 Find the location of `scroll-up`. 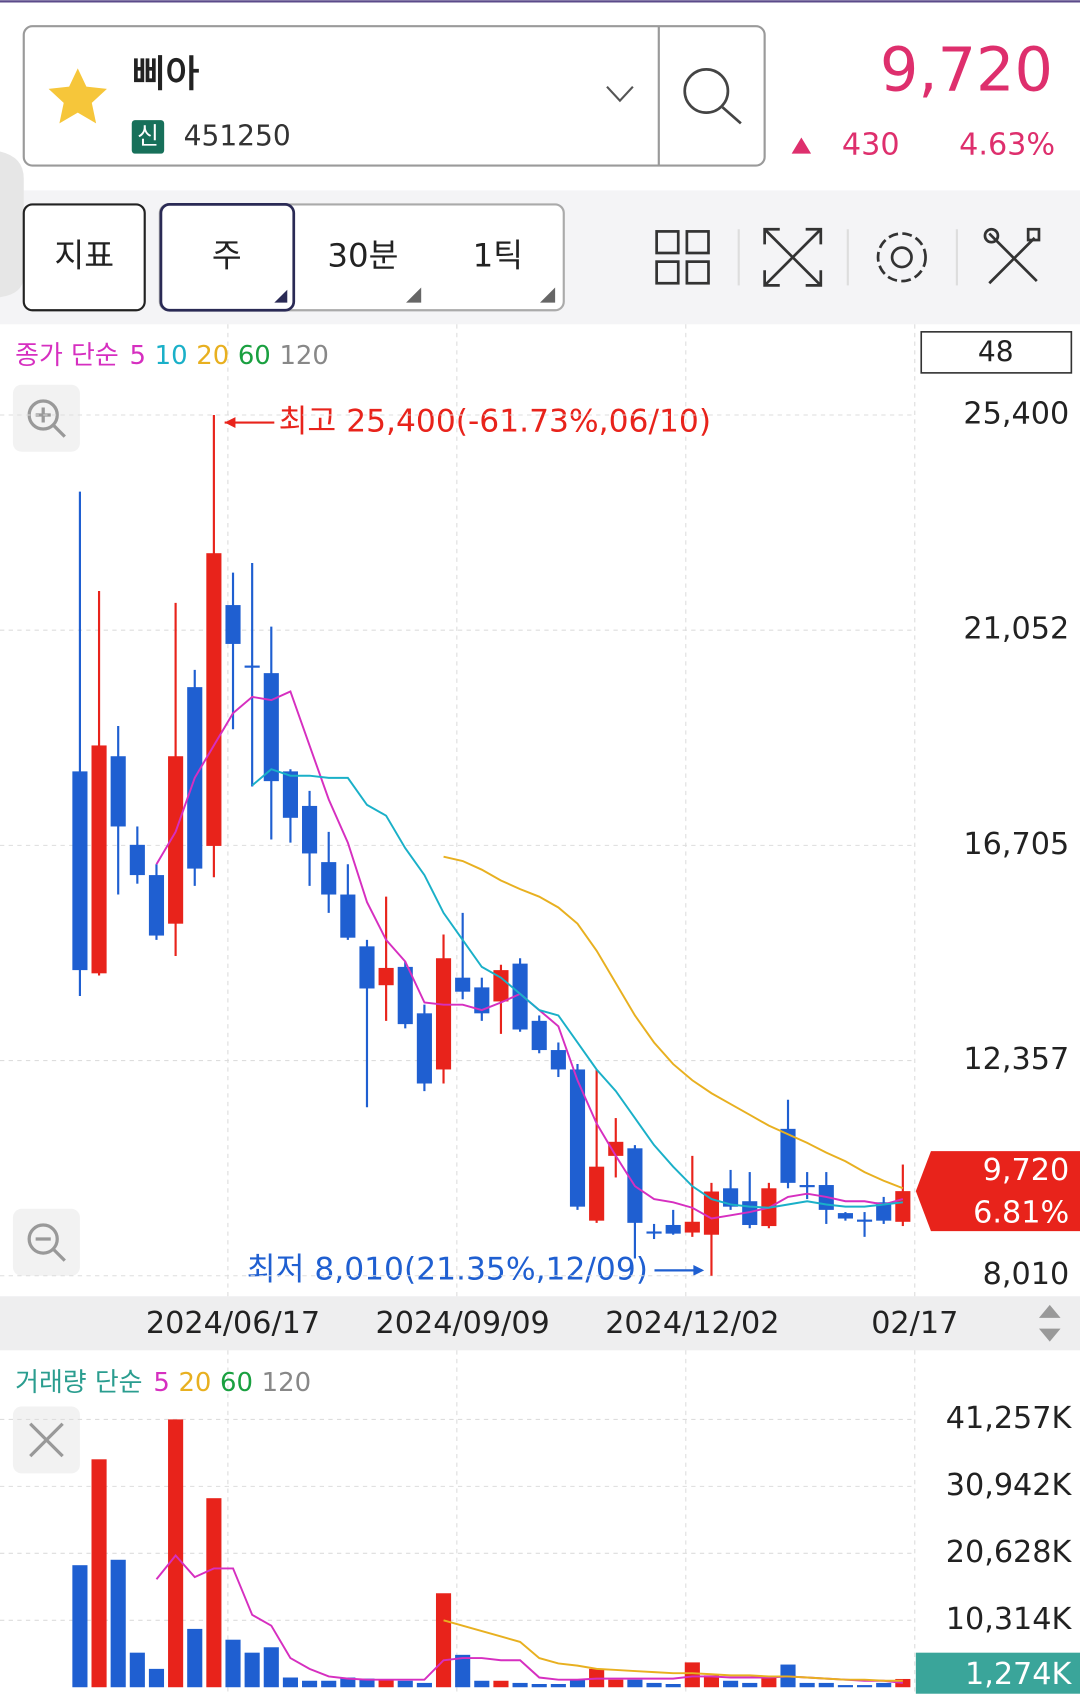

scroll-up is located at coordinates (1049, 1311).